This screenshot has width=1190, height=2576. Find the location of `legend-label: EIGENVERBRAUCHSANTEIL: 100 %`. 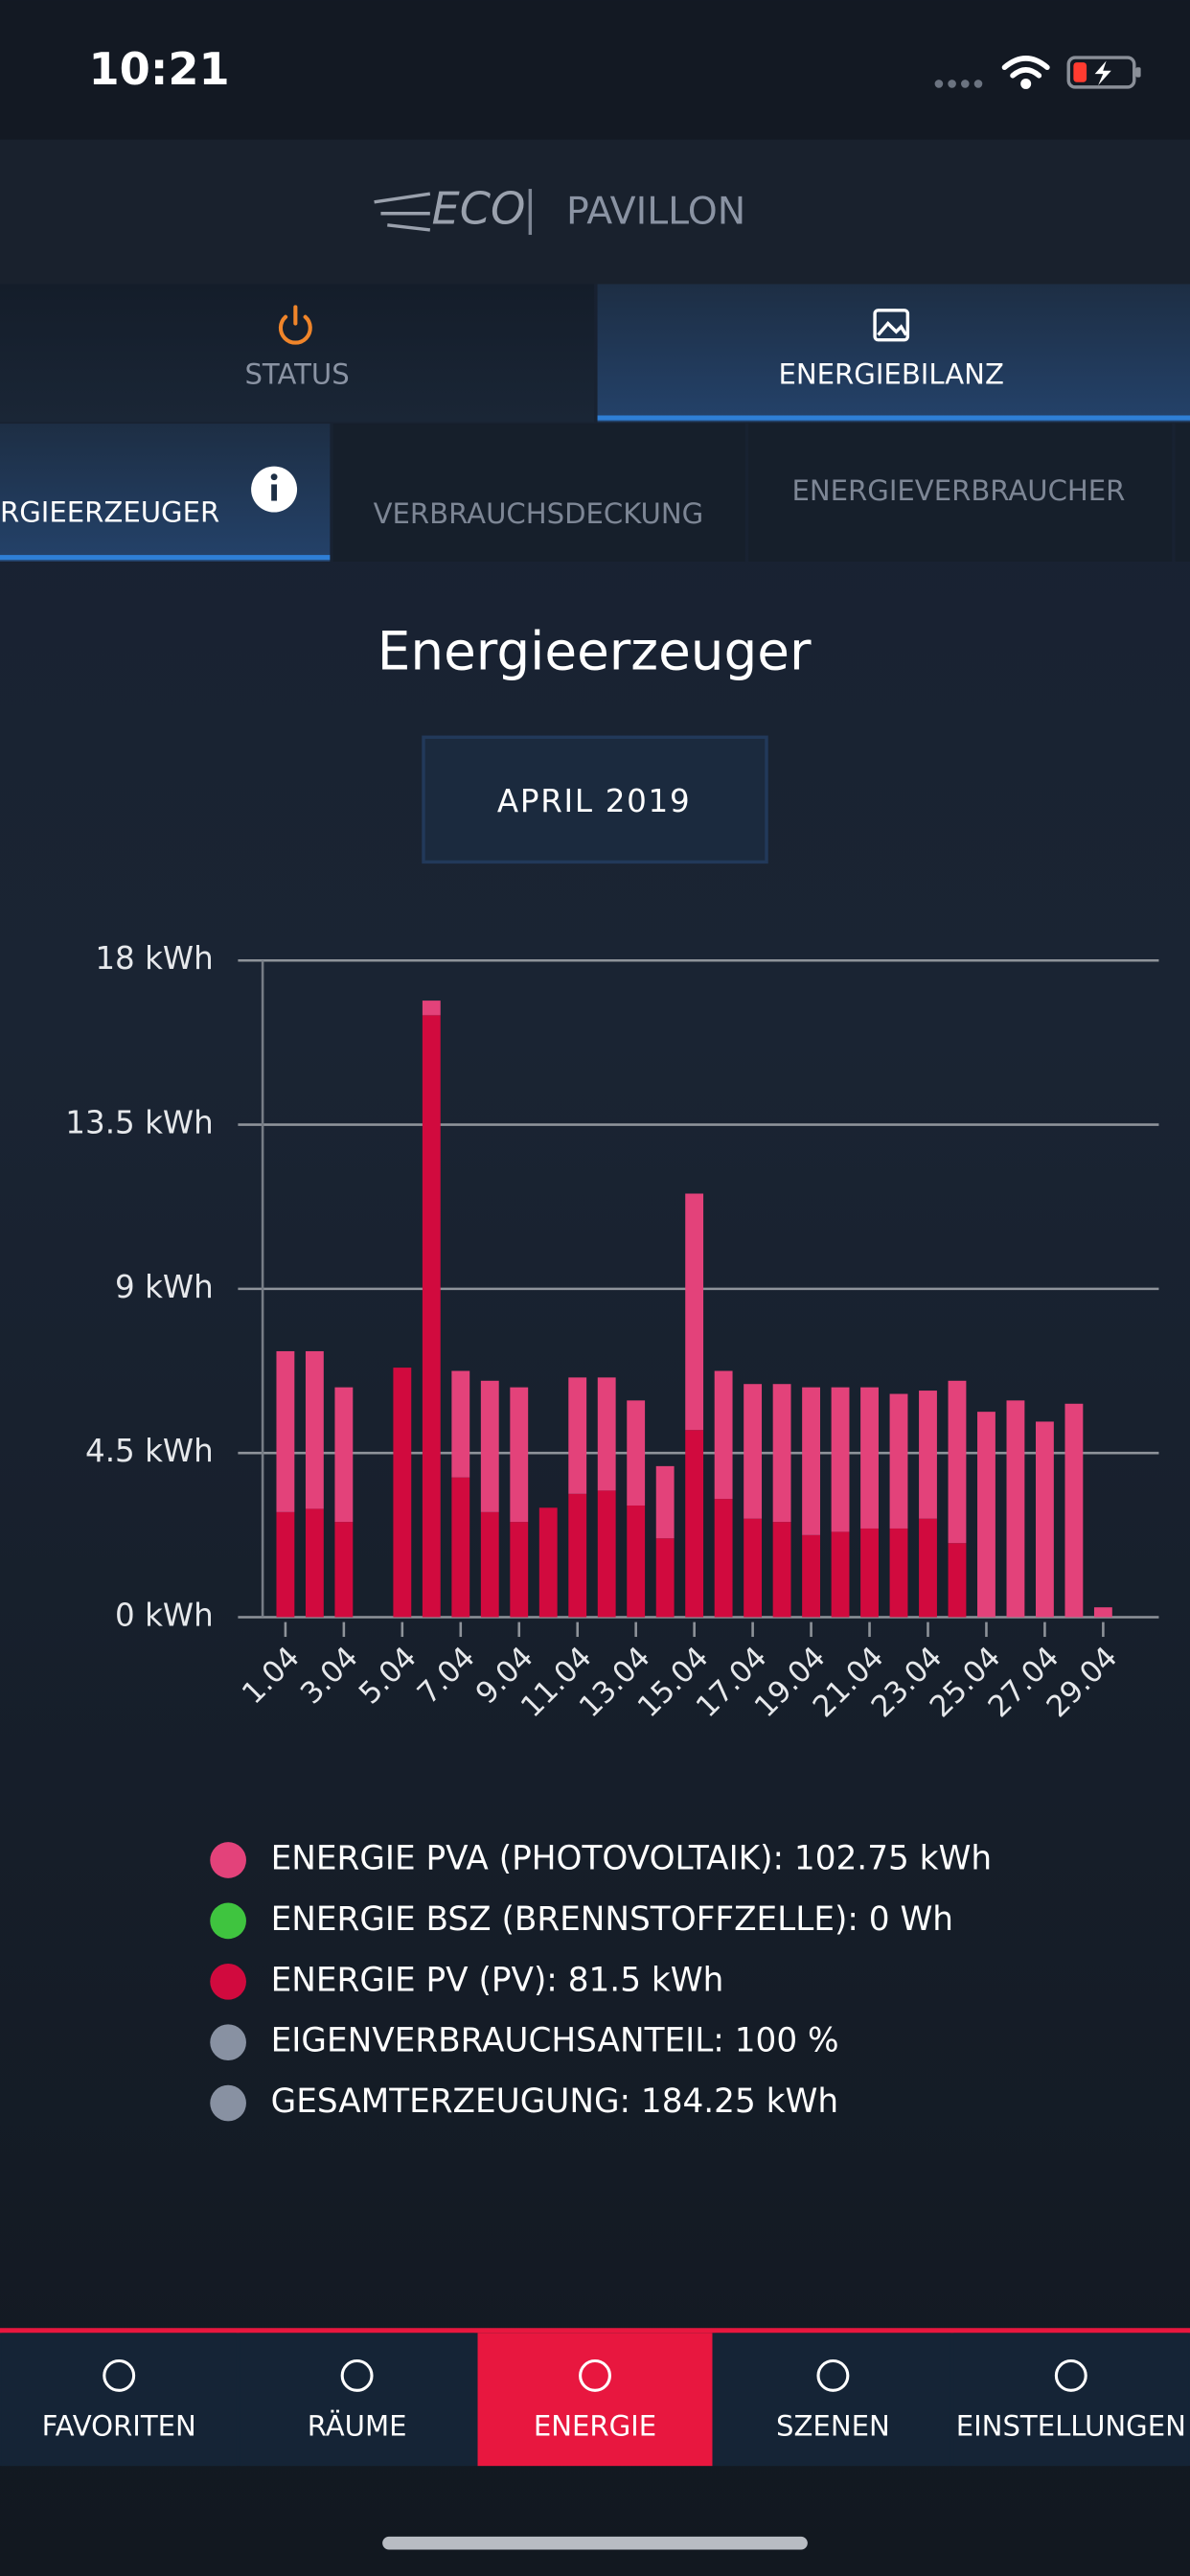

legend-label: EIGENVERBRAUCHSANTEIL: 100 % is located at coordinates (555, 2041).